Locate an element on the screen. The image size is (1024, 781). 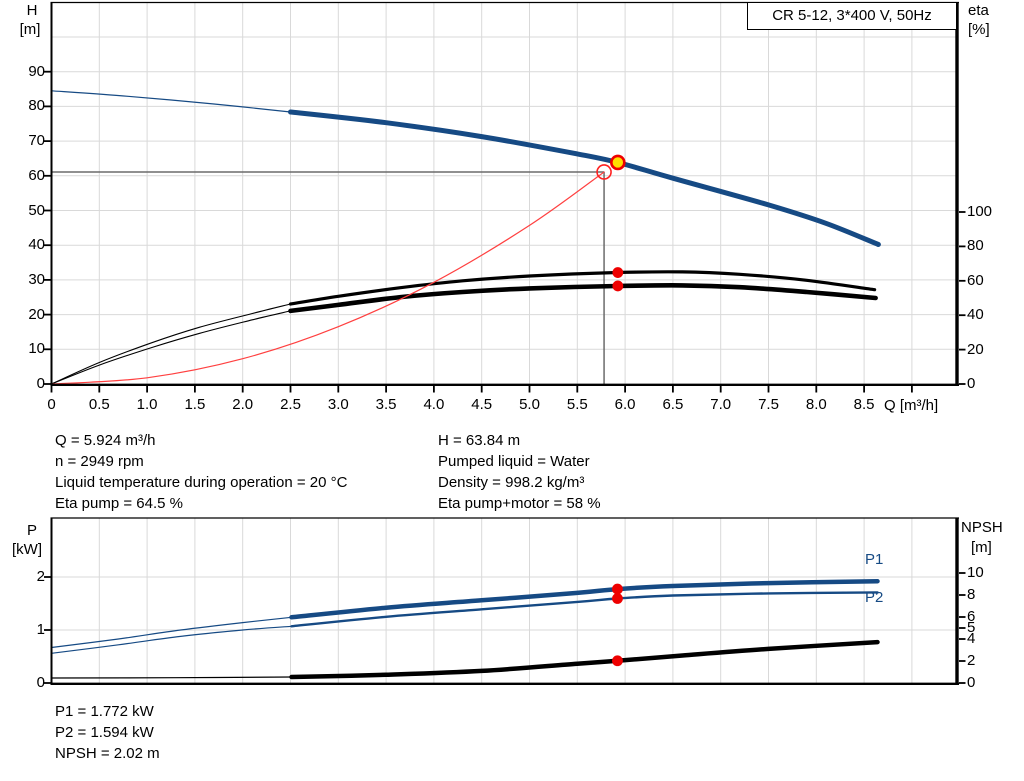
x-tick-label: 7.0 is located at coordinates (721, 404).